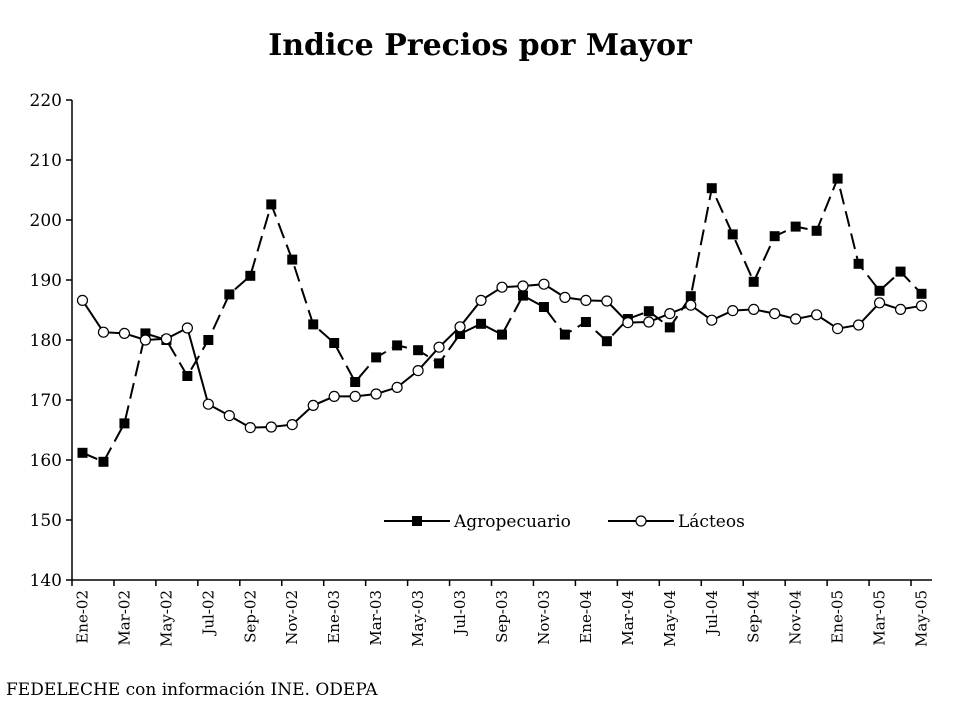  I want to click on y-tick-label: 190, so click(46, 281).